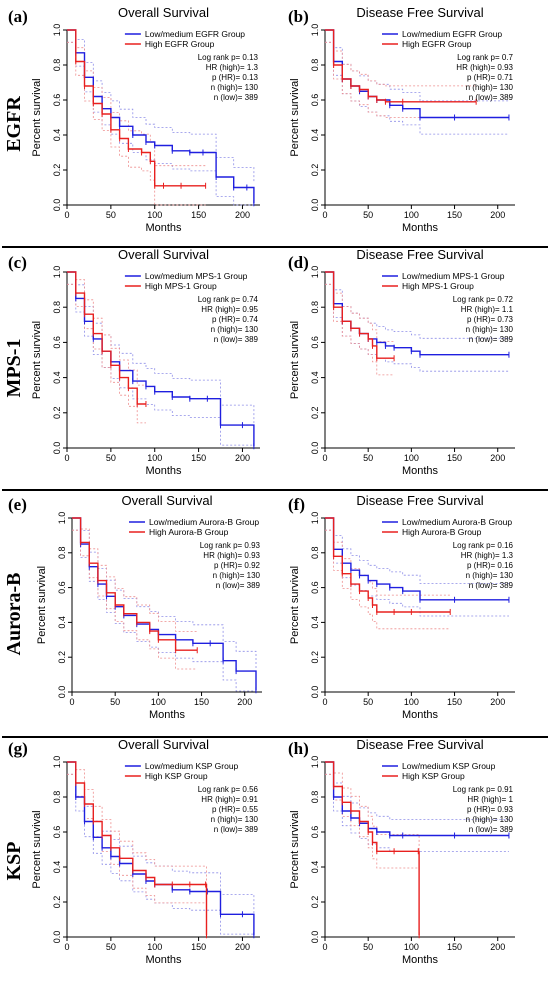  I want to click on stat-line: HR (high)= 0.93, so click(231, 555).